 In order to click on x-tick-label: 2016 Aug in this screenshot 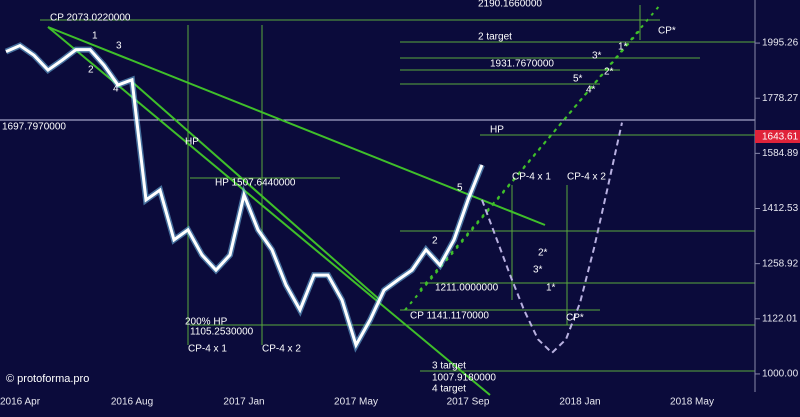, I will do `click(132, 402)`.